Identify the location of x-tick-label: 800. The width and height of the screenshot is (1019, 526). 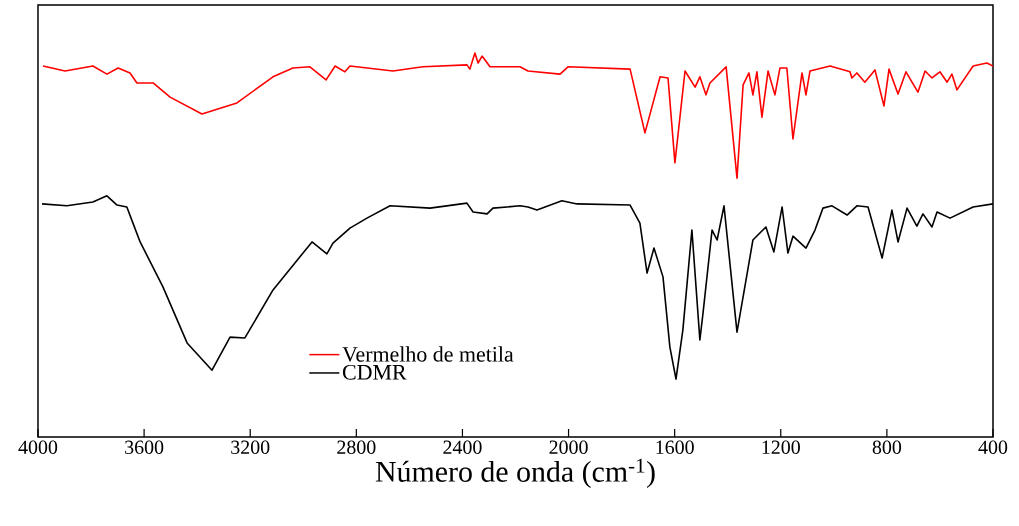
(887, 447).